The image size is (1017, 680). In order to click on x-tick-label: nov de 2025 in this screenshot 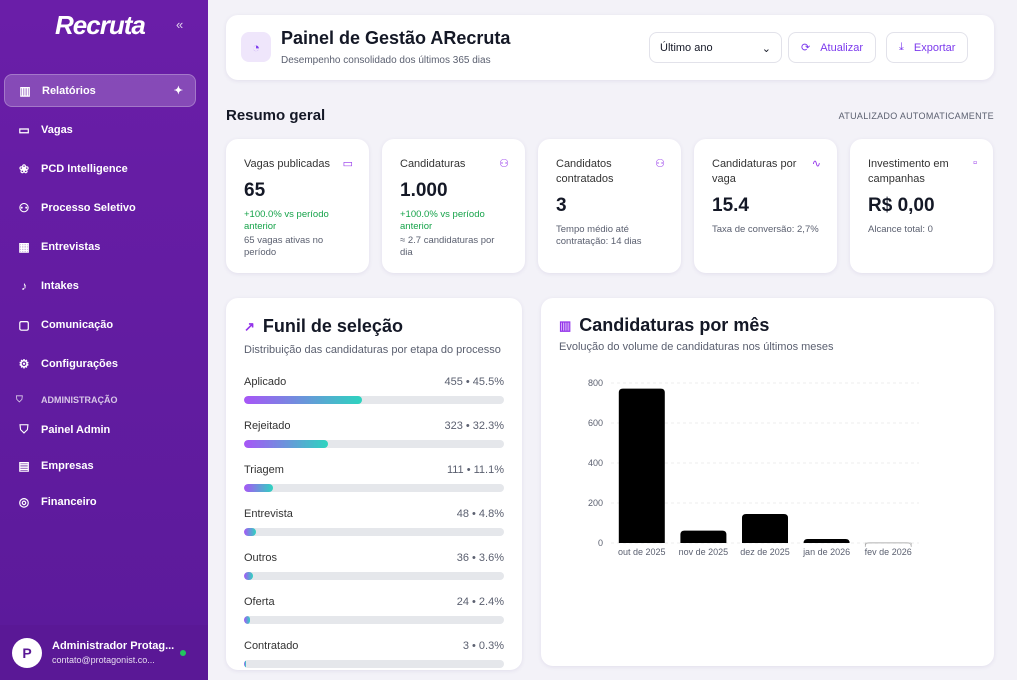, I will do `click(704, 552)`.